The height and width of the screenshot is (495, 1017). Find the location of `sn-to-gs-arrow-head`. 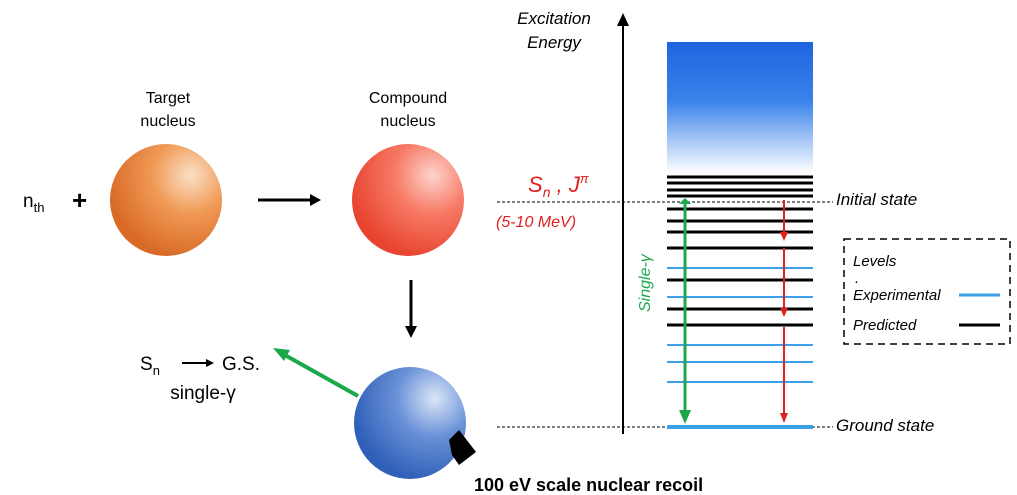

sn-to-gs-arrow-head is located at coordinates (210, 363).